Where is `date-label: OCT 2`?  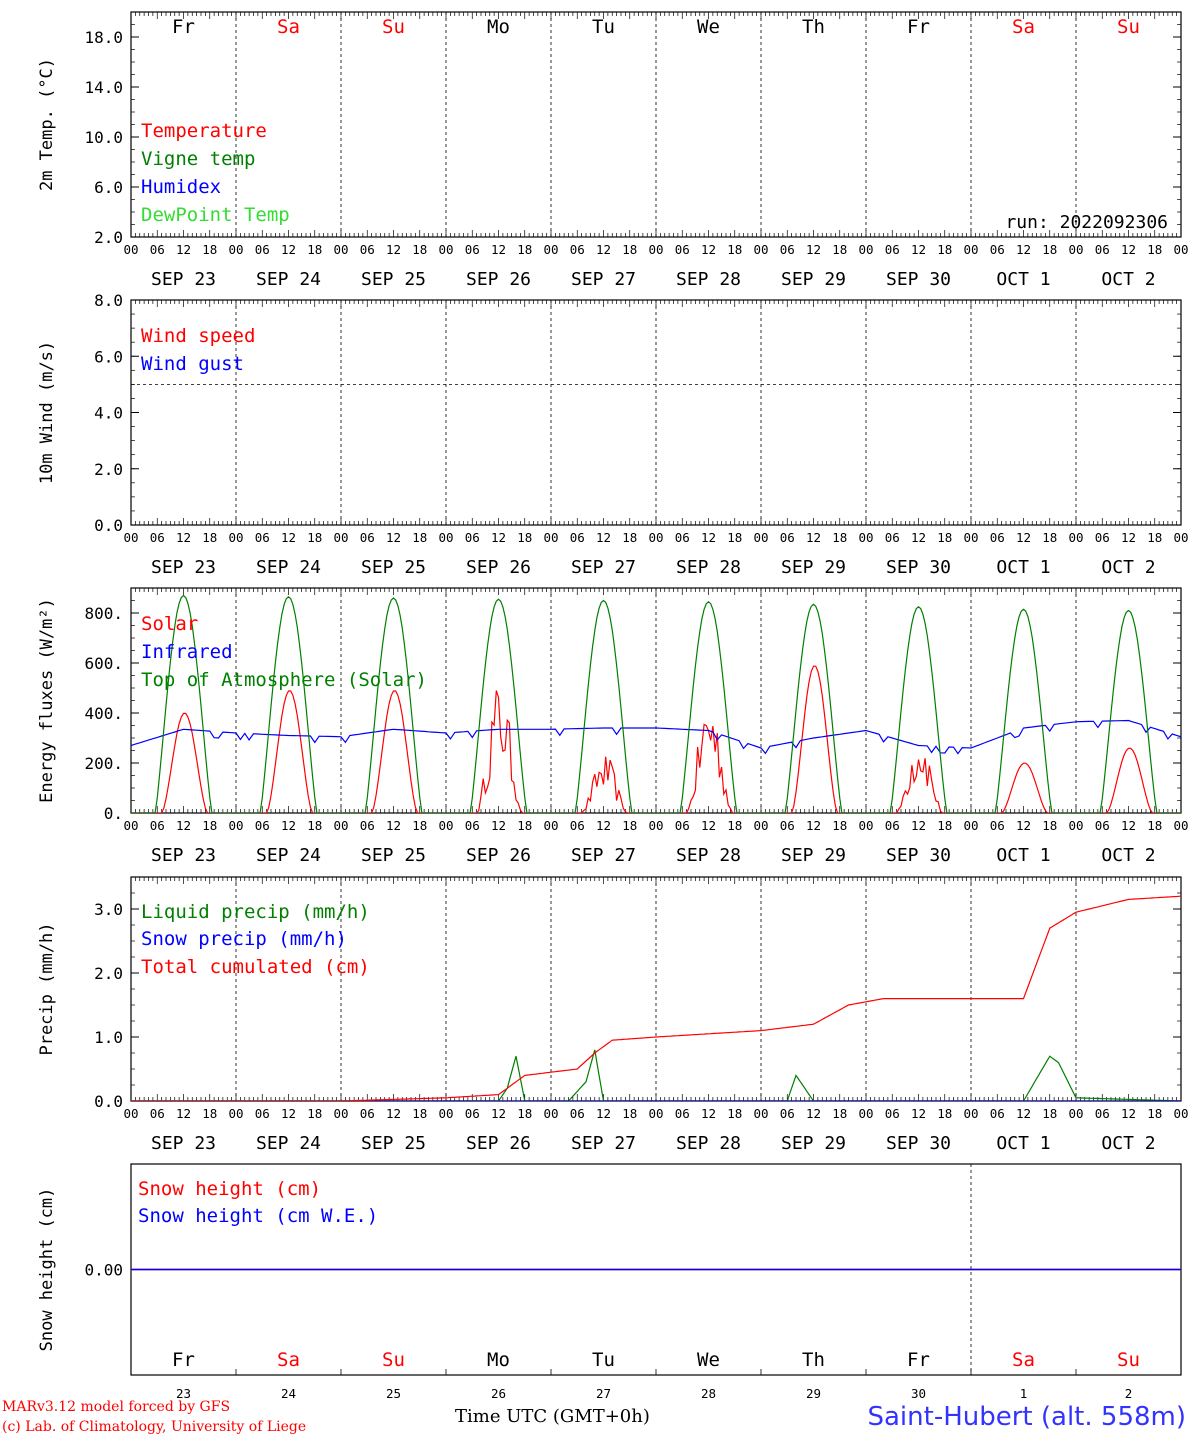 date-label: OCT 2 is located at coordinates (1128, 567).